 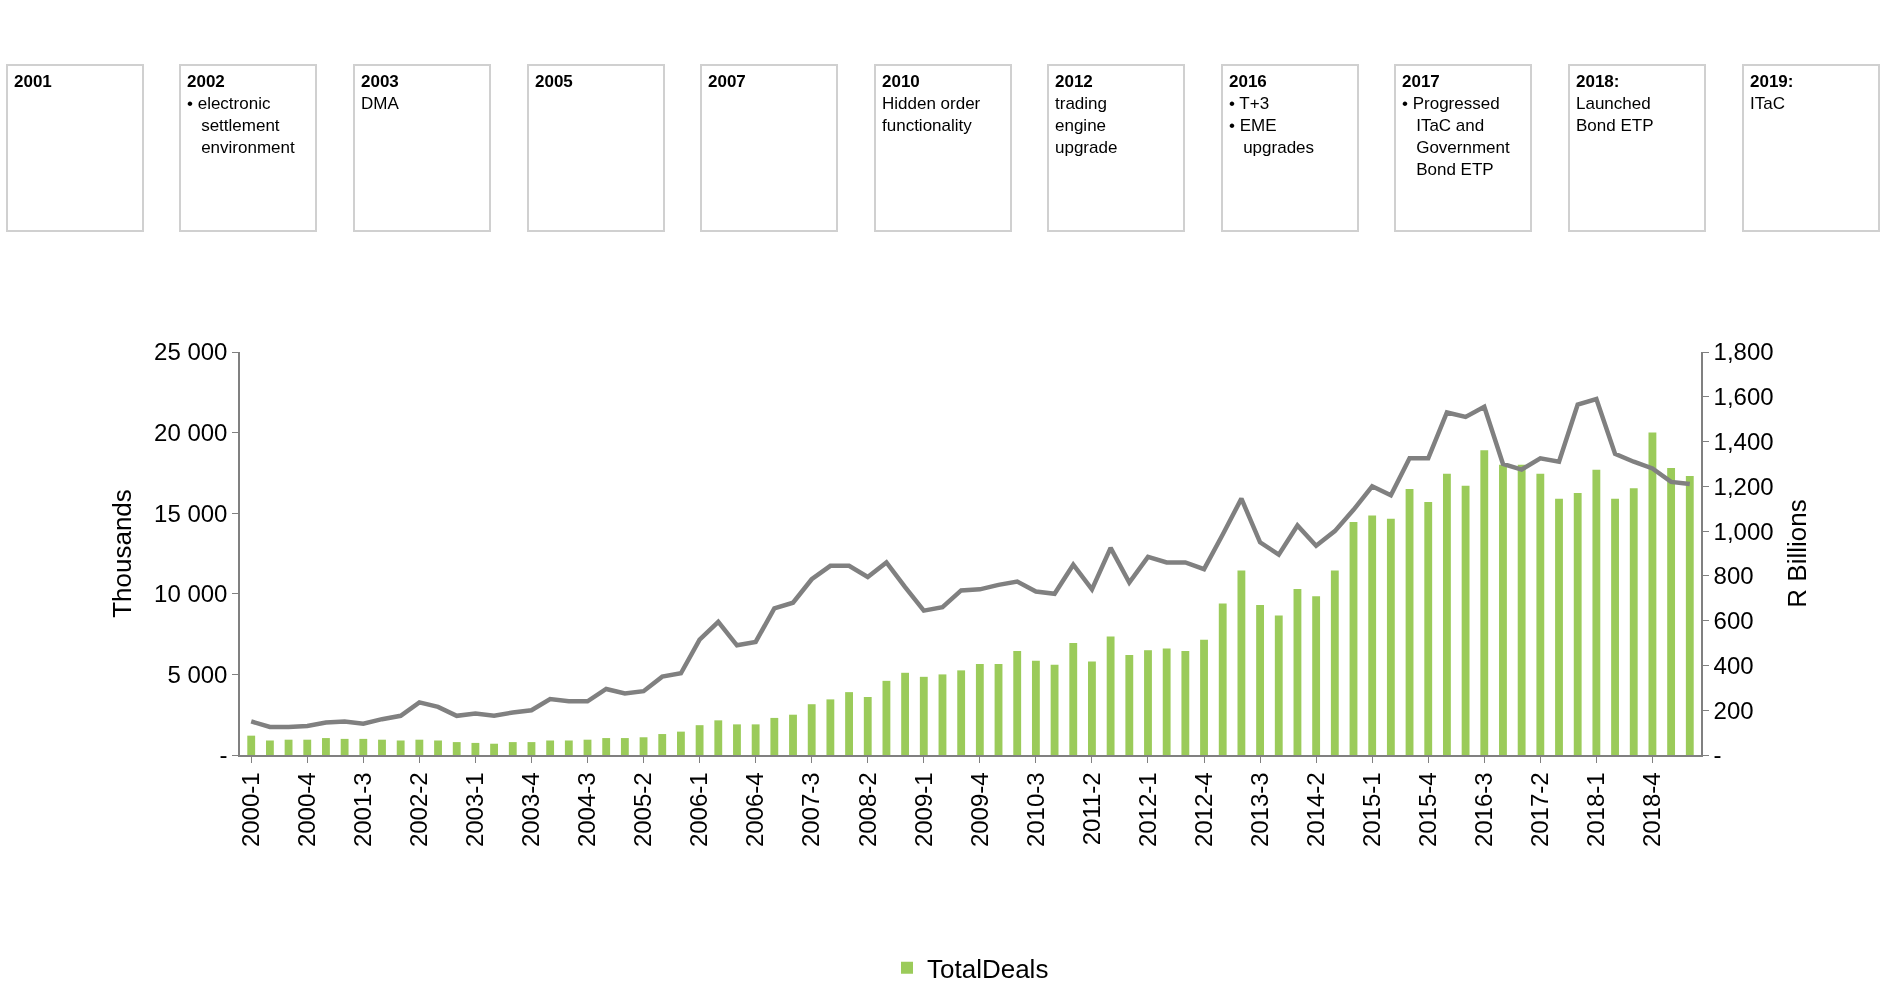 What do you see at coordinates (1596, 810) in the screenshot?
I see `x-tick-label: 2018-1` at bounding box center [1596, 810].